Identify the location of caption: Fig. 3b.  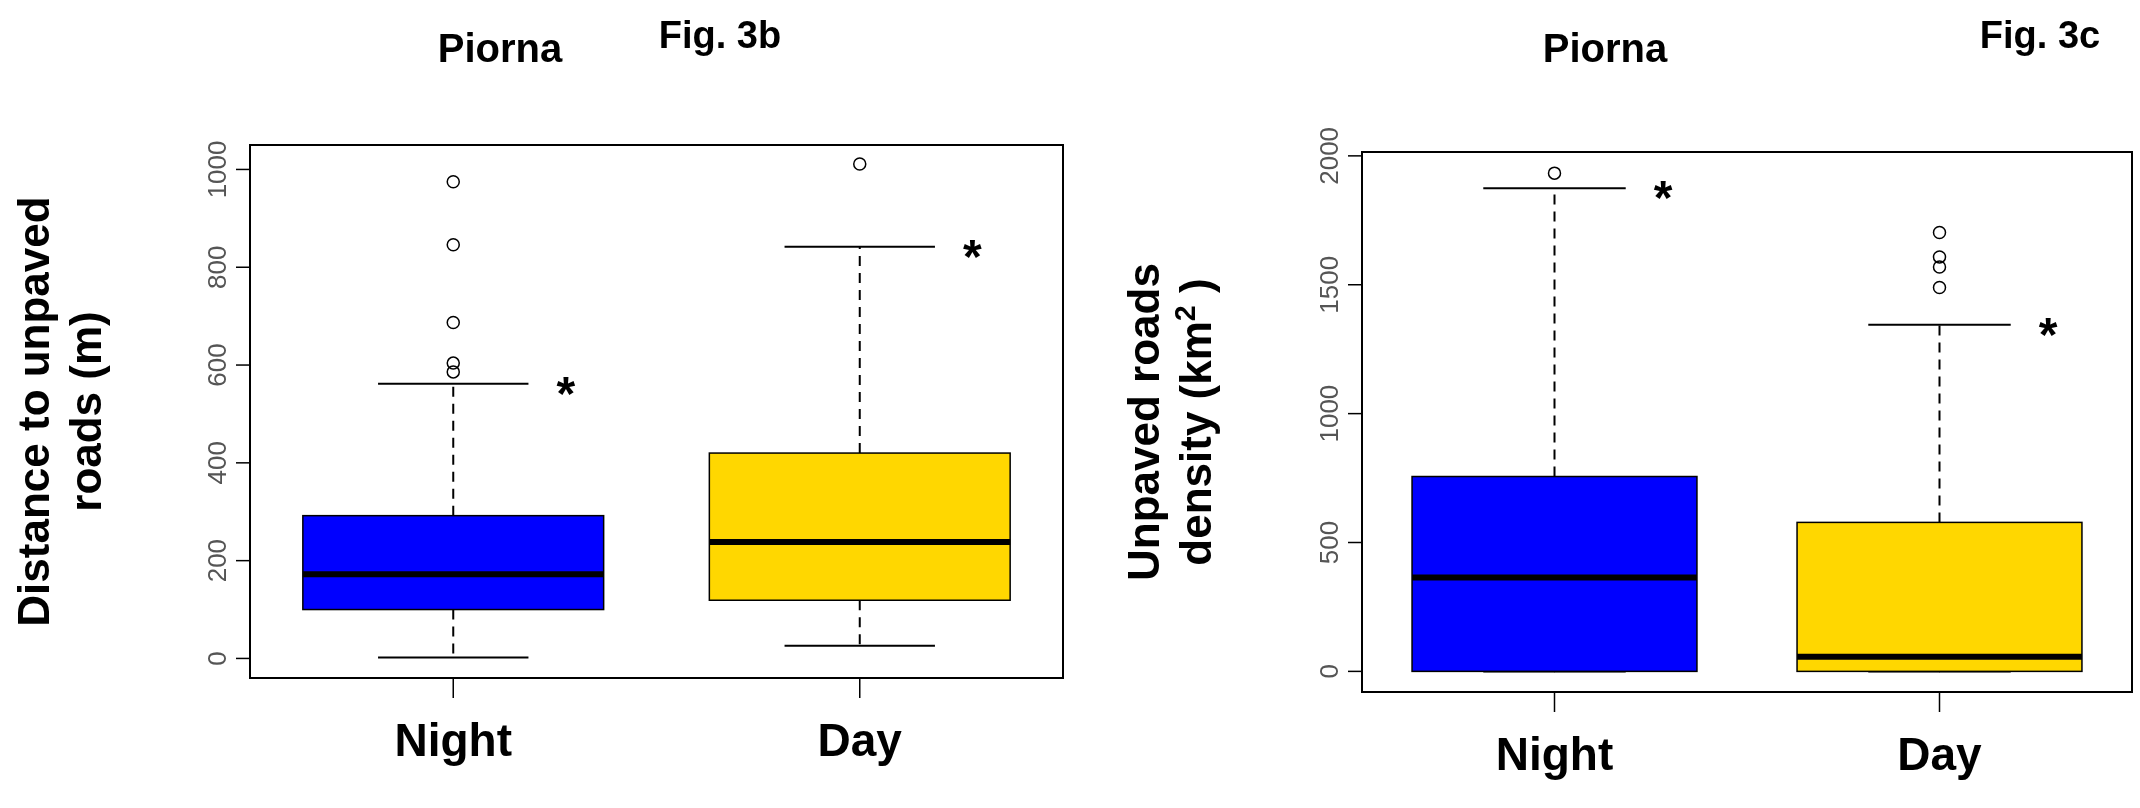
(720, 35).